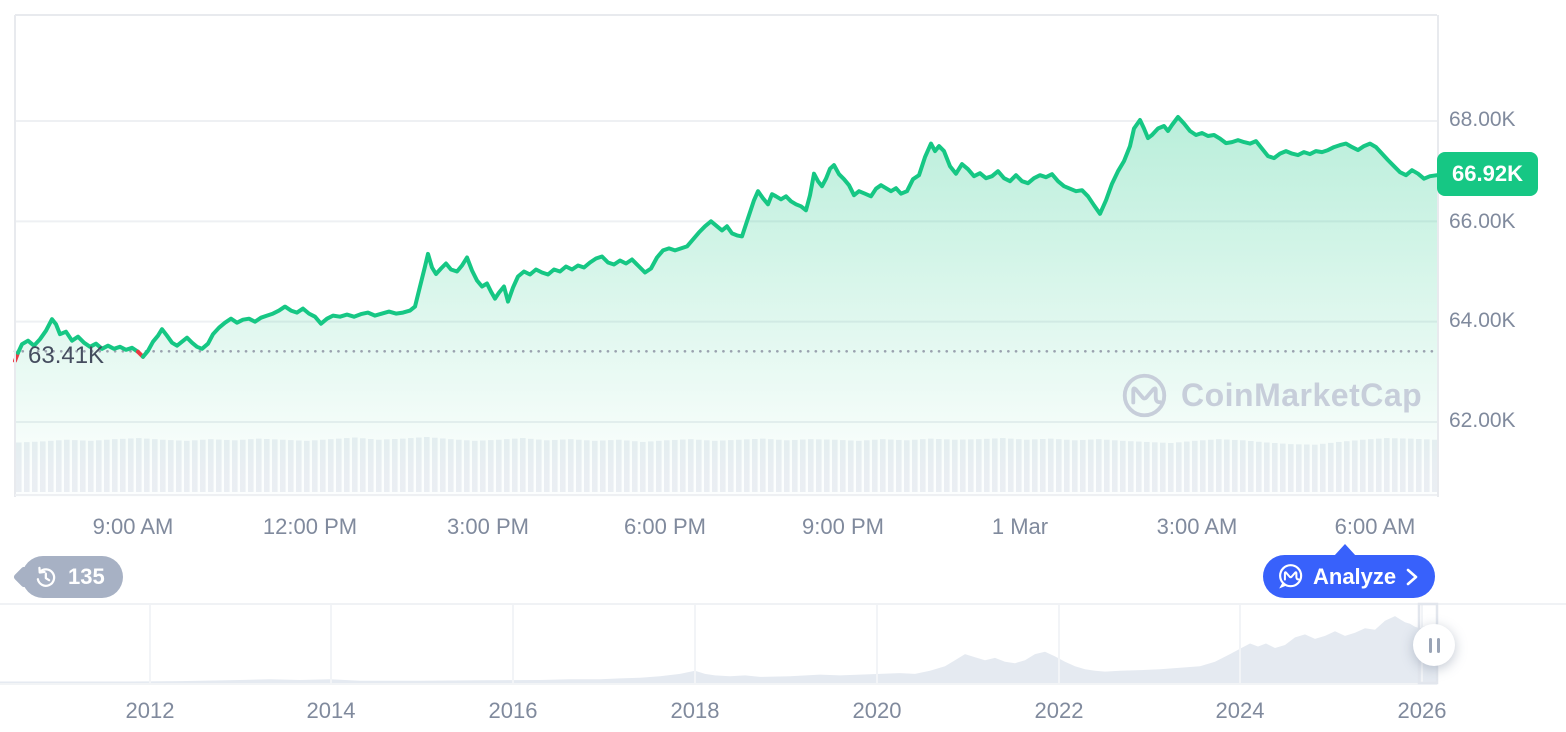  Describe the element at coordinates (488, 526) in the screenshot. I see `x-axis-tick-label: 3:00 PM` at that location.